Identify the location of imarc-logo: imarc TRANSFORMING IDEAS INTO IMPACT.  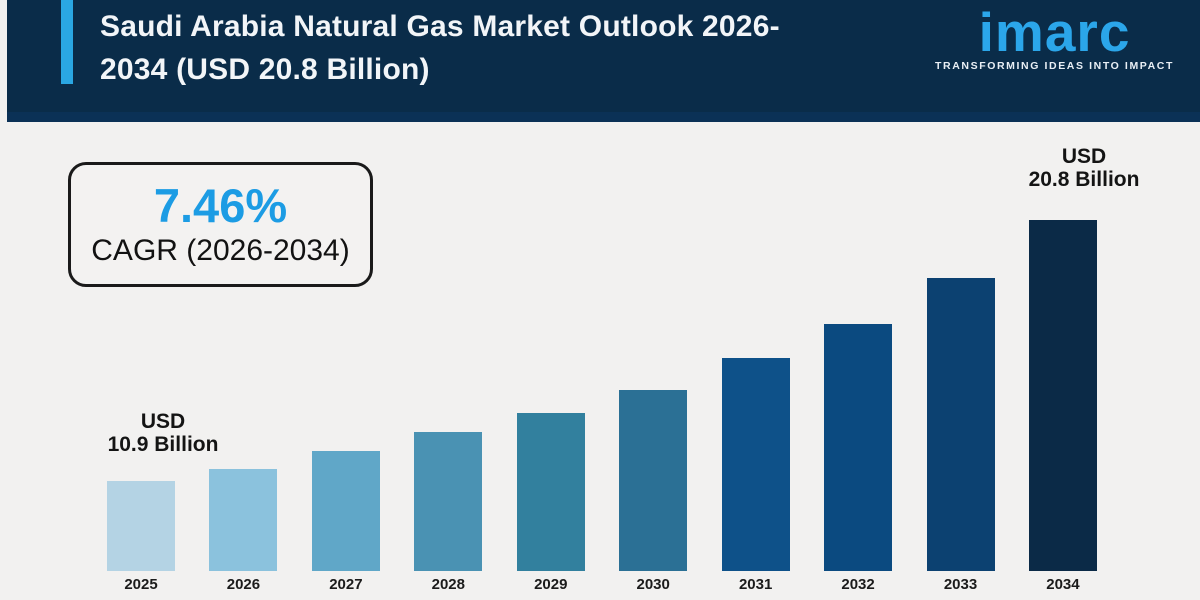
(1054, 37).